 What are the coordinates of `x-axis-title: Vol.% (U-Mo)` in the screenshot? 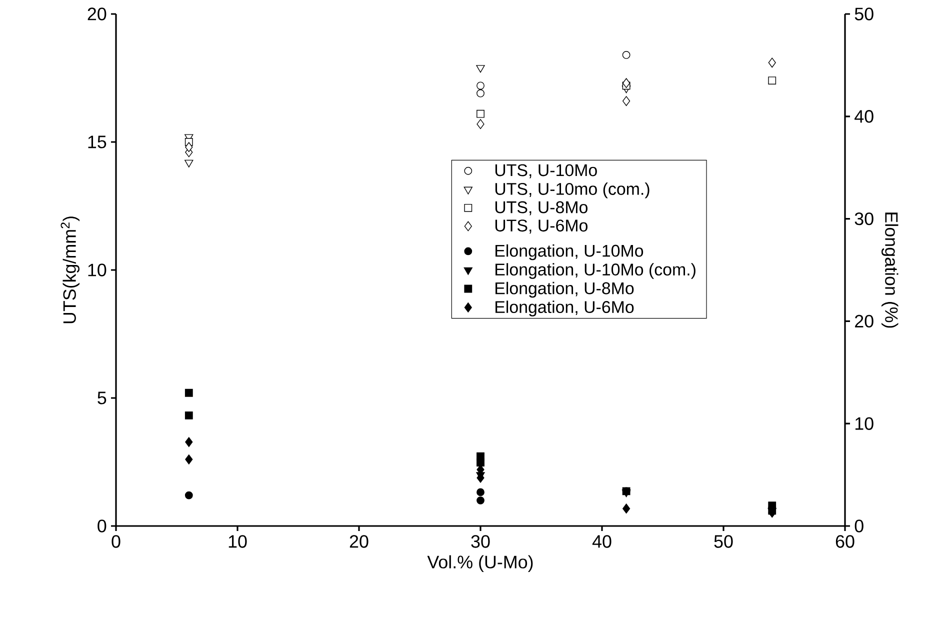 It's located at (480, 563).